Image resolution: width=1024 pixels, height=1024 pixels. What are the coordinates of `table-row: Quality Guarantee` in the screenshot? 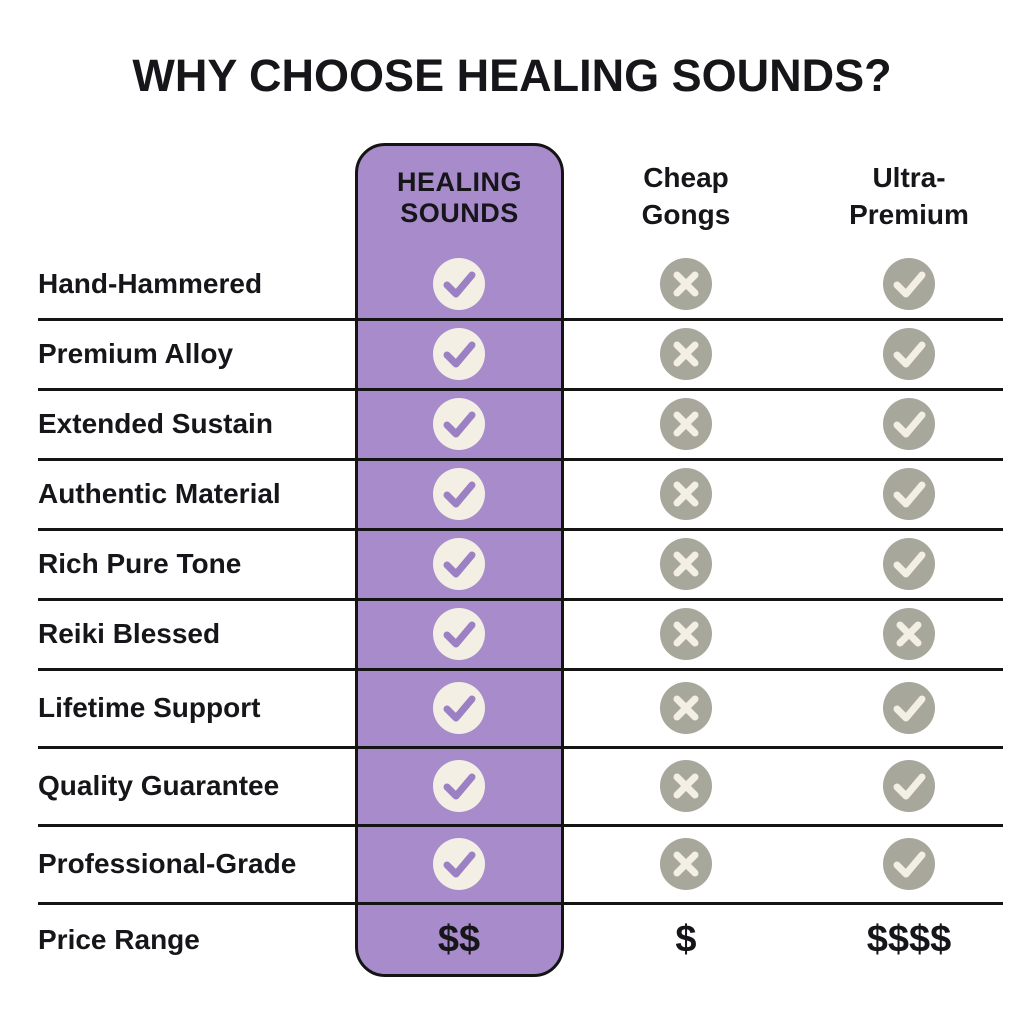 It's located at (512, 787).